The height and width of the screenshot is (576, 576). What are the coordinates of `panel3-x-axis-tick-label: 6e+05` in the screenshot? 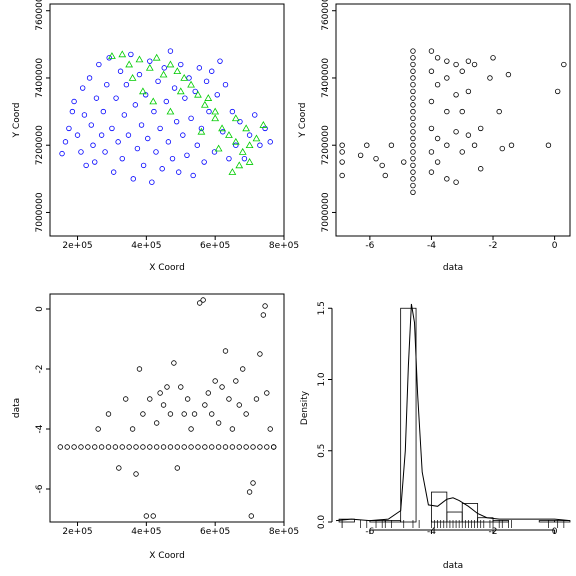 It's located at (215, 532).